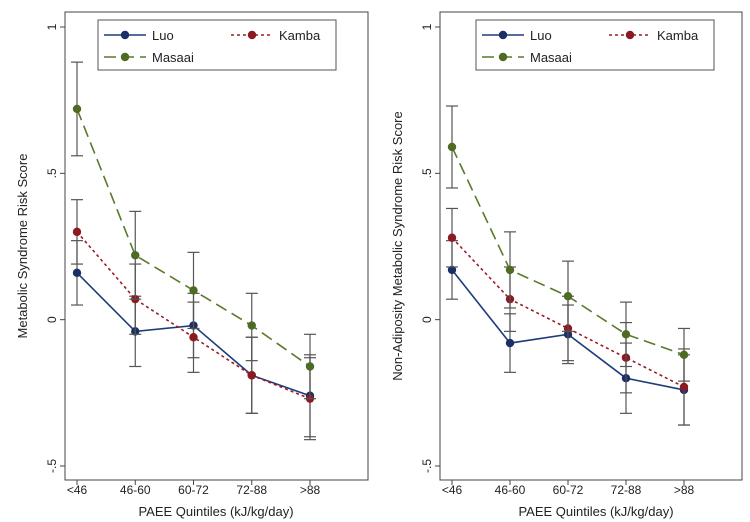 Image resolution: width=750 pixels, height=522 pixels. I want to click on y-axis-title: Metabolic Syndrome Risk Score, so click(22, 246).